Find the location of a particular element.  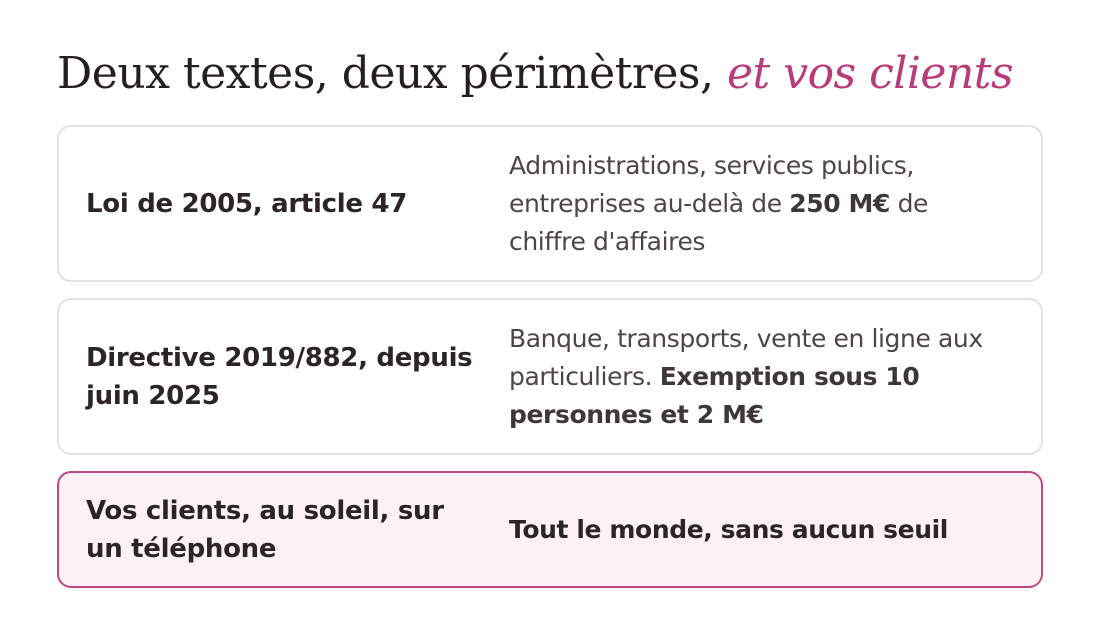

title-main: Deux textes, deux périmètres, is located at coordinates (392, 73).